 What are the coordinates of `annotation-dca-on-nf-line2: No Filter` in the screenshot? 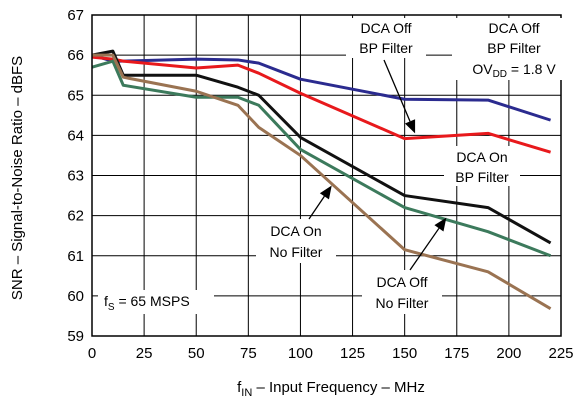 It's located at (296, 252).